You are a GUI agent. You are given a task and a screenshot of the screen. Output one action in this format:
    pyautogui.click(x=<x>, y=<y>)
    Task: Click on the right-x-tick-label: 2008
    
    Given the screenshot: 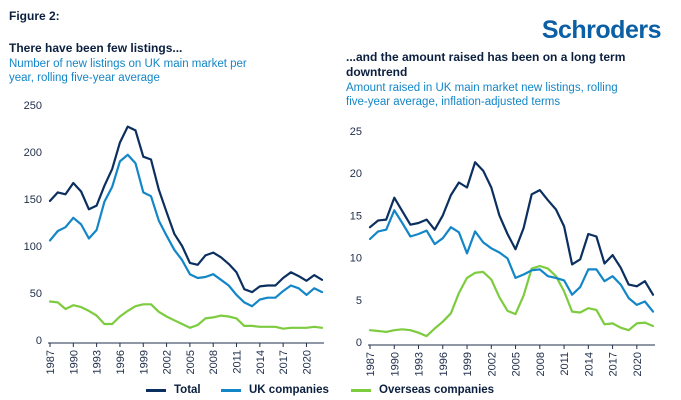 What is the action you would take?
    pyautogui.click(x=541, y=364)
    